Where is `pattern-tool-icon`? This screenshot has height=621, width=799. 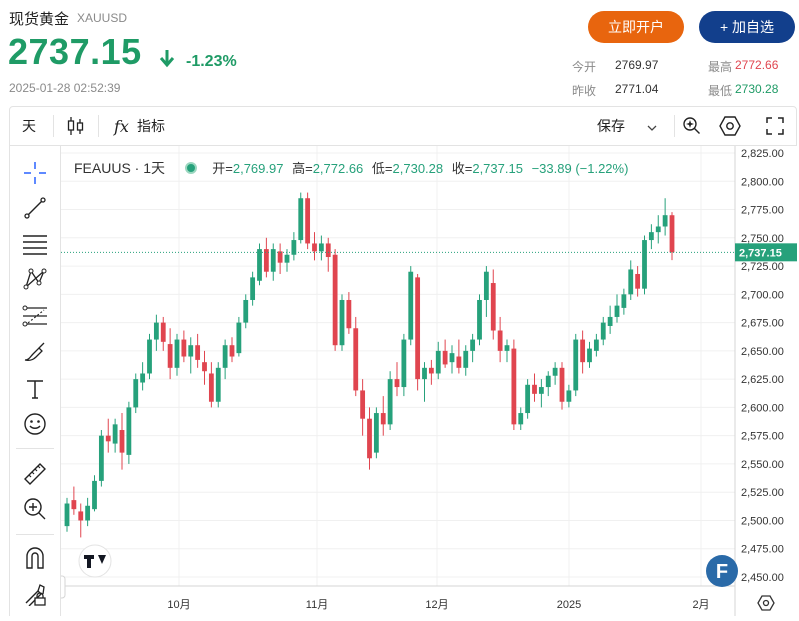 pattern-tool-icon is located at coordinates (35, 279).